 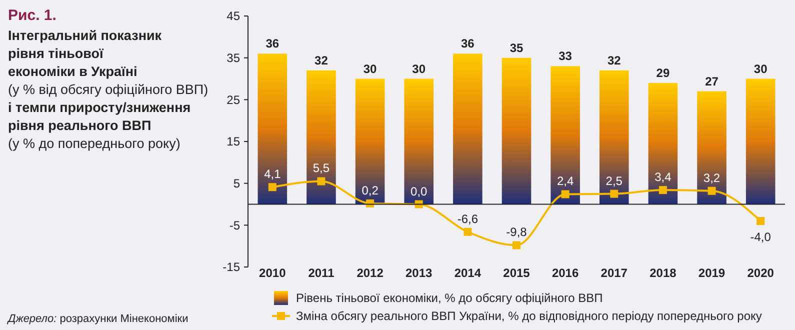 What do you see at coordinates (614, 181) in the screenshot?
I see `data-label: 2,5` at bounding box center [614, 181].